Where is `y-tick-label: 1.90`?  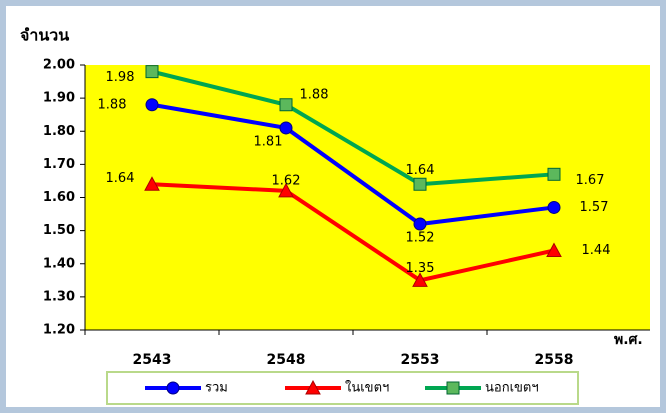
y-tick-label: 1.90 is located at coordinates (59, 98).